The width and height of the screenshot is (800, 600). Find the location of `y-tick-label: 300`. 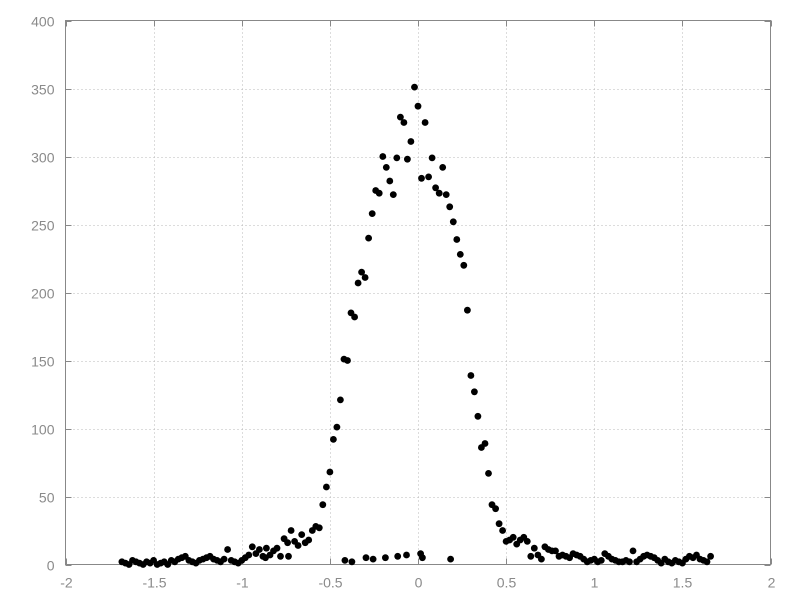

y-tick-label: 300 is located at coordinates (43, 158).